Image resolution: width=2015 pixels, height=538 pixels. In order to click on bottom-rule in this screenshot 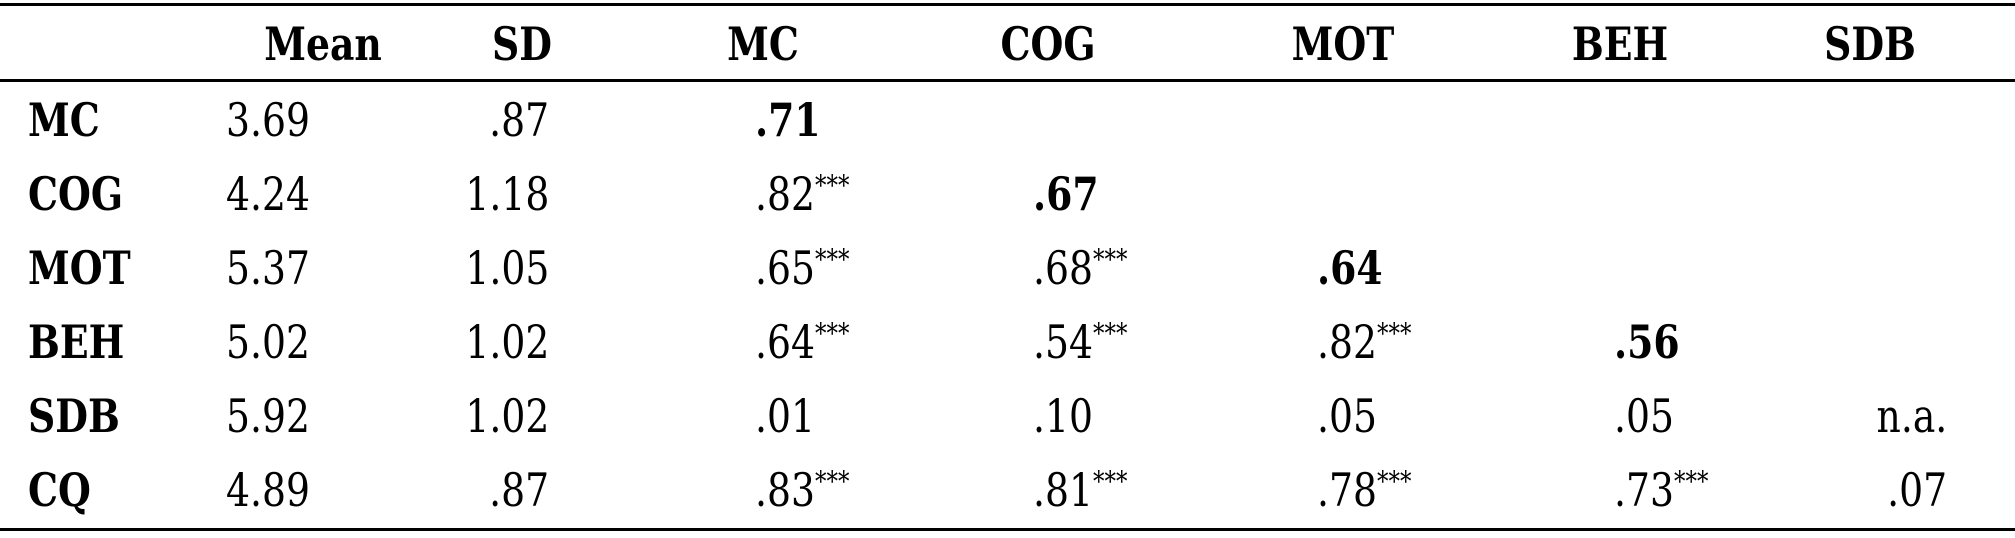, I will do `click(1007, 529)`.